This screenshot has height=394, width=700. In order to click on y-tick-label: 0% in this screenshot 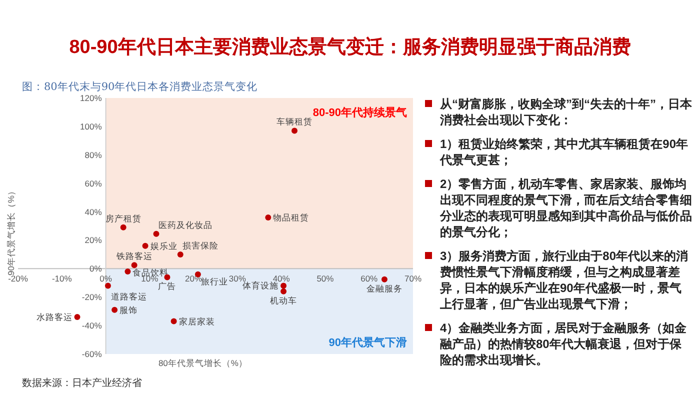, I will do `click(95, 269)`.